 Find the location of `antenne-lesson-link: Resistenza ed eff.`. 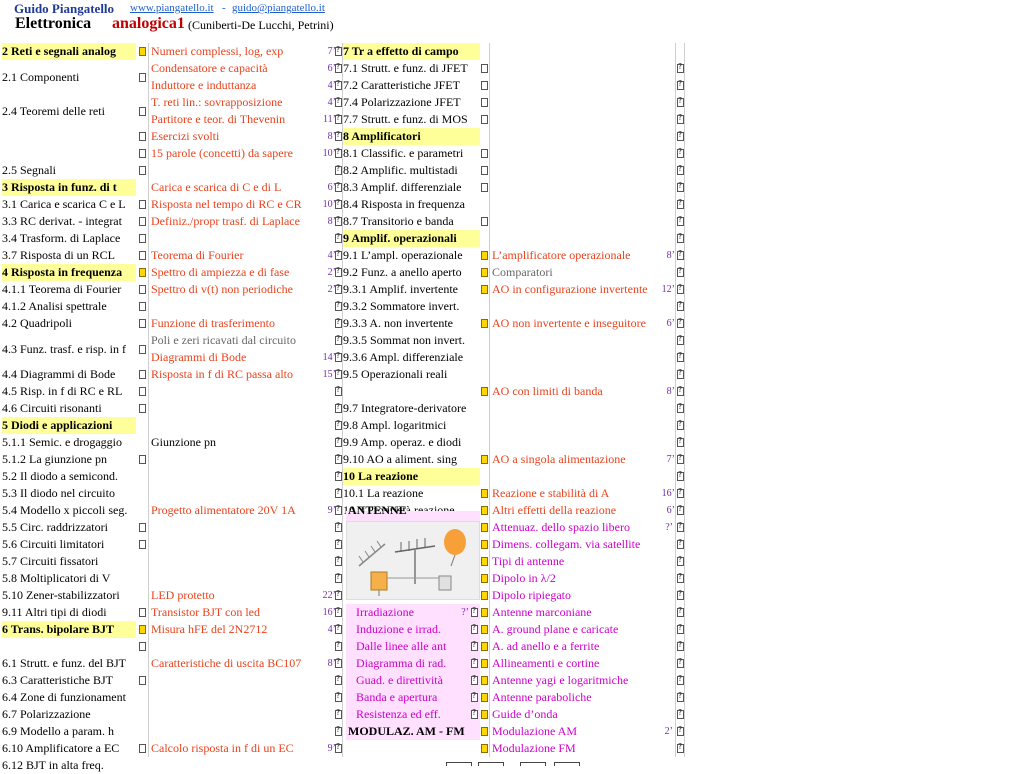

antenne-lesson-link: Resistenza ed eff. is located at coordinates (398, 714).